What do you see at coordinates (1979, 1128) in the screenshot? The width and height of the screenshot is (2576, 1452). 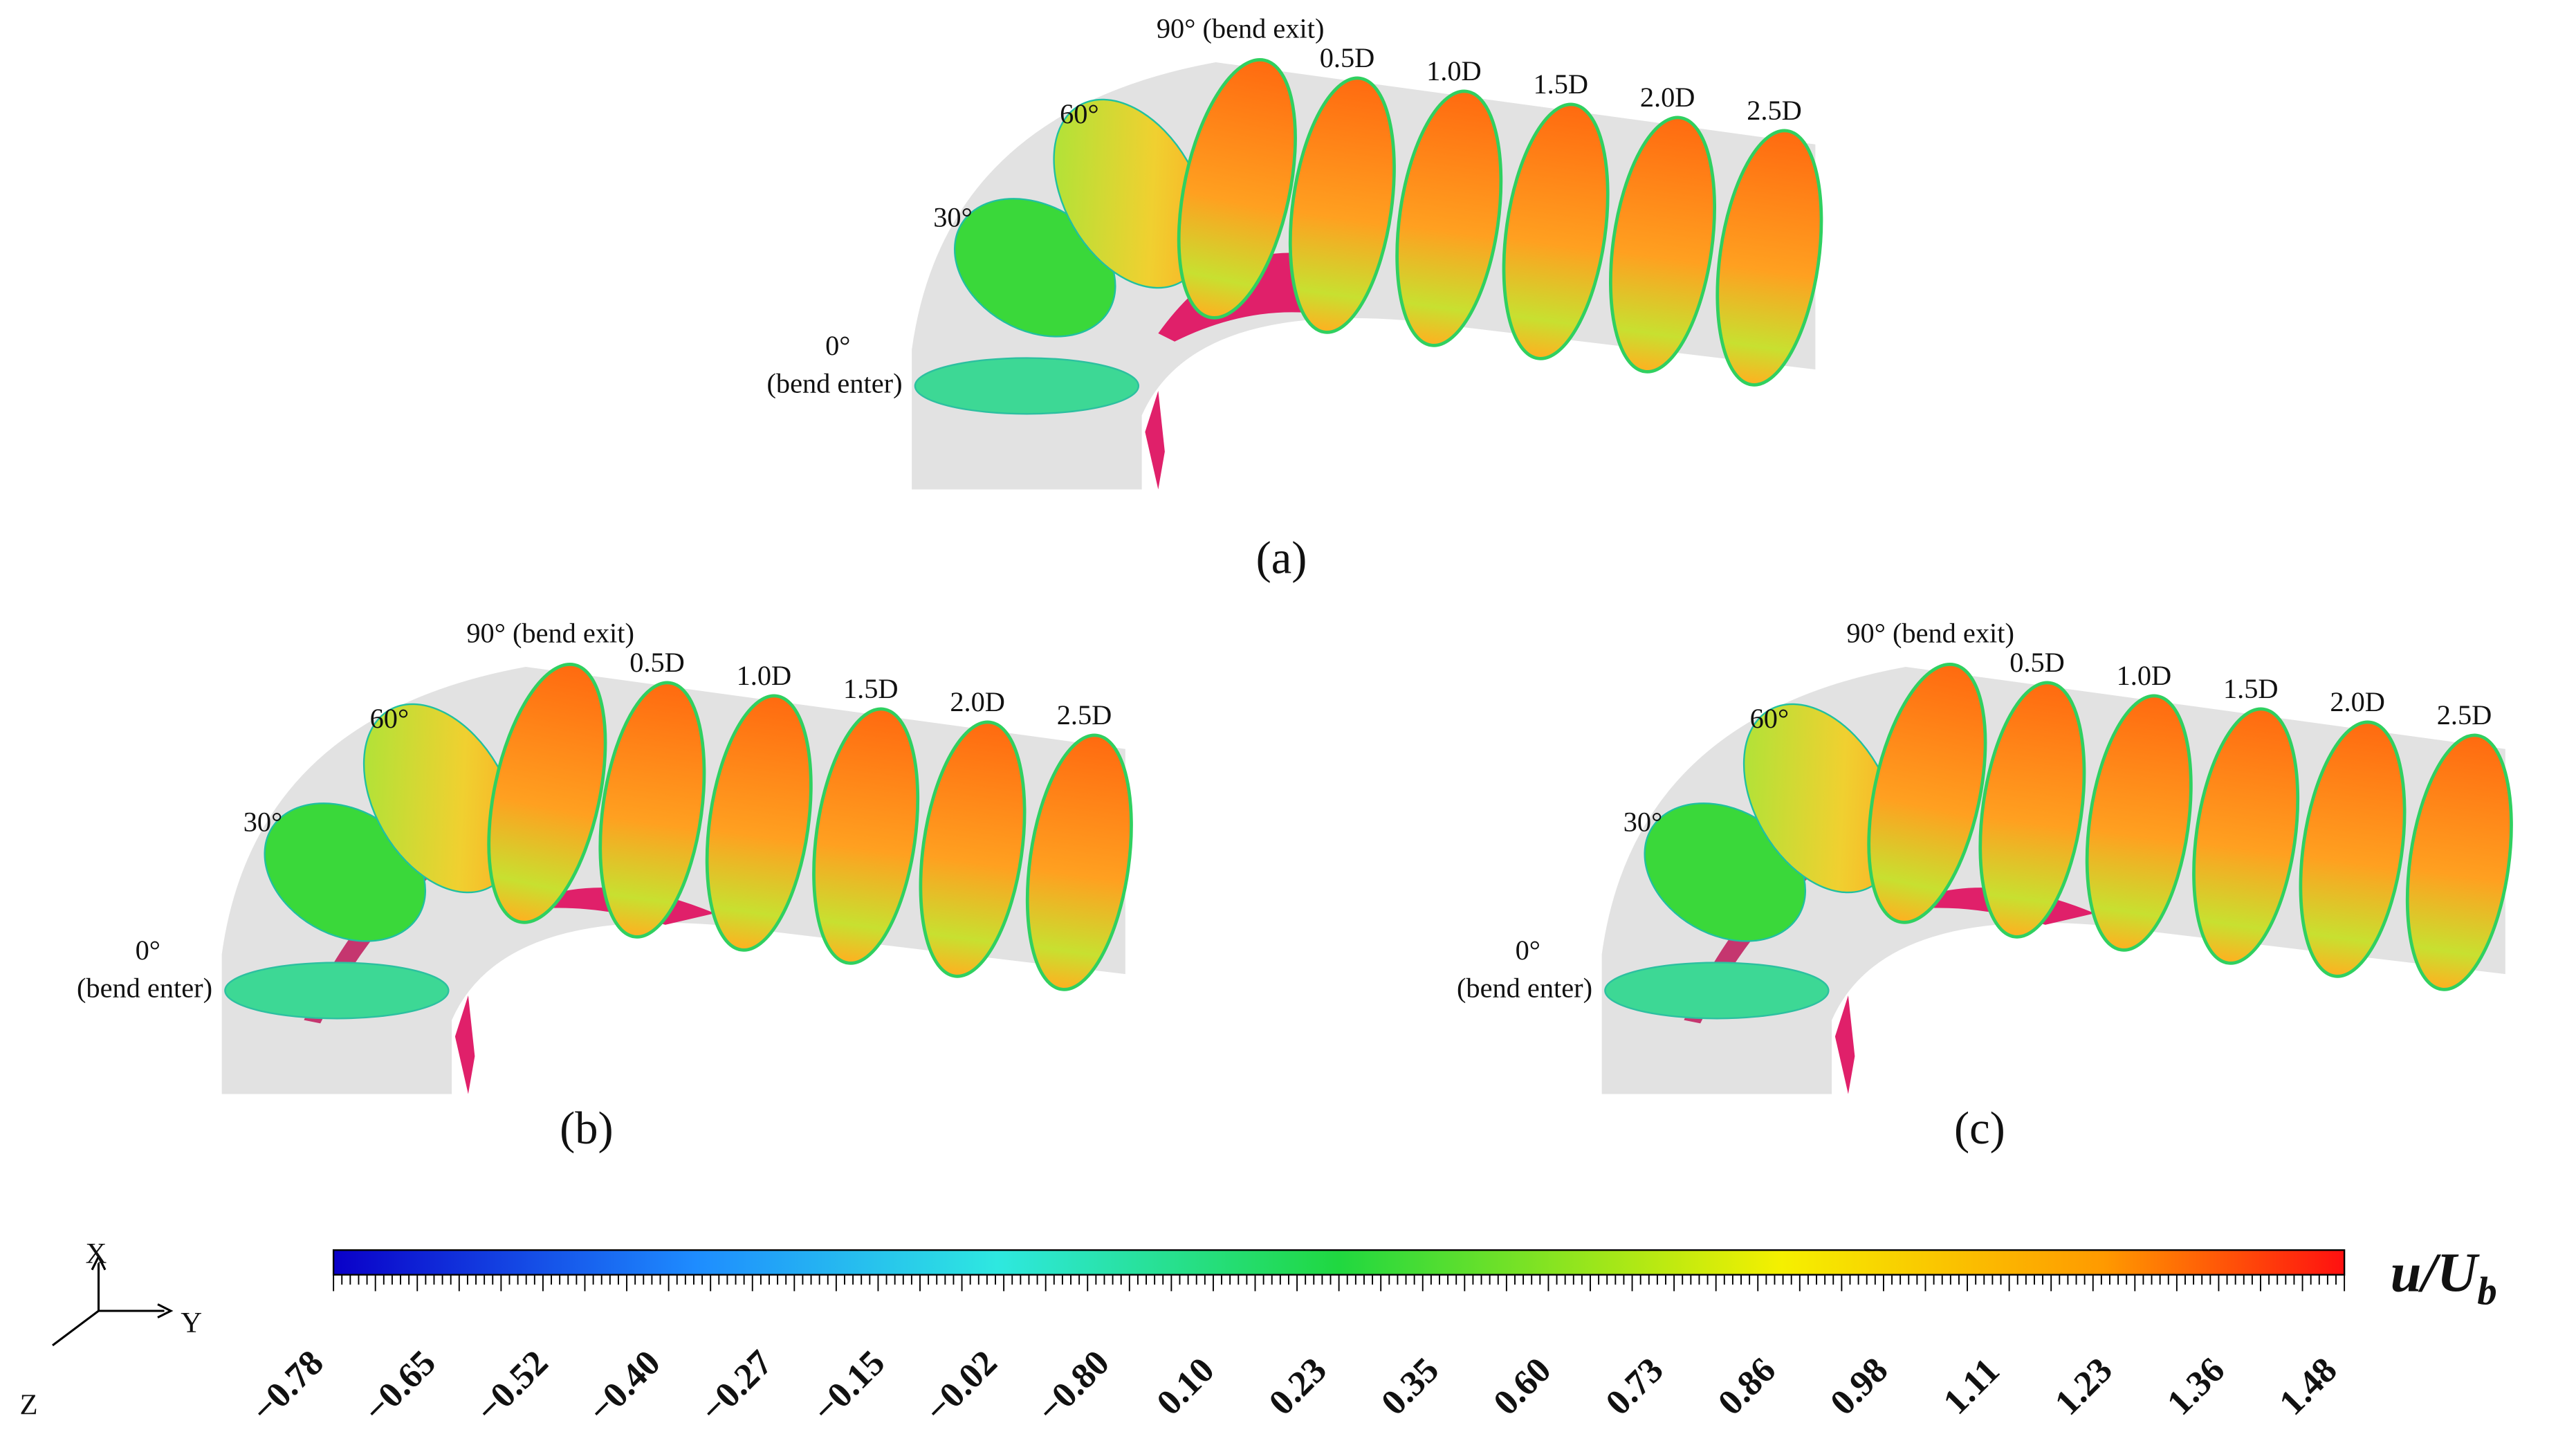 I see `panel-caption: (c)` at bounding box center [1979, 1128].